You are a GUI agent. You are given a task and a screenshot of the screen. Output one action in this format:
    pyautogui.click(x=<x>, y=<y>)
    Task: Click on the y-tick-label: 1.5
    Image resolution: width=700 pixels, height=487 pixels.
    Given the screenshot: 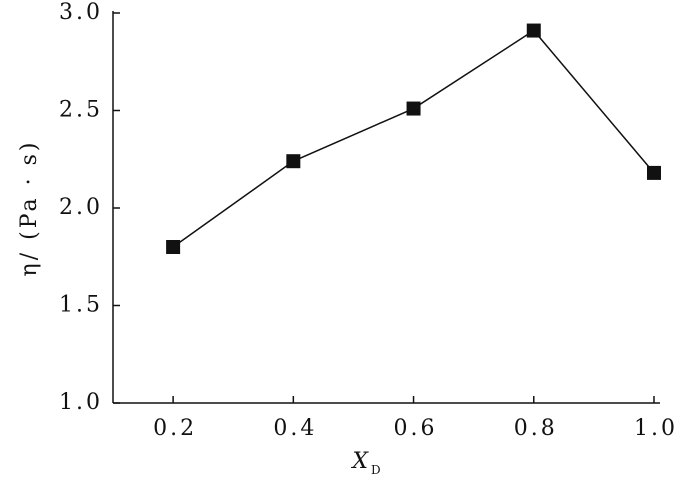 What is the action you would take?
    pyautogui.click(x=81, y=305)
    